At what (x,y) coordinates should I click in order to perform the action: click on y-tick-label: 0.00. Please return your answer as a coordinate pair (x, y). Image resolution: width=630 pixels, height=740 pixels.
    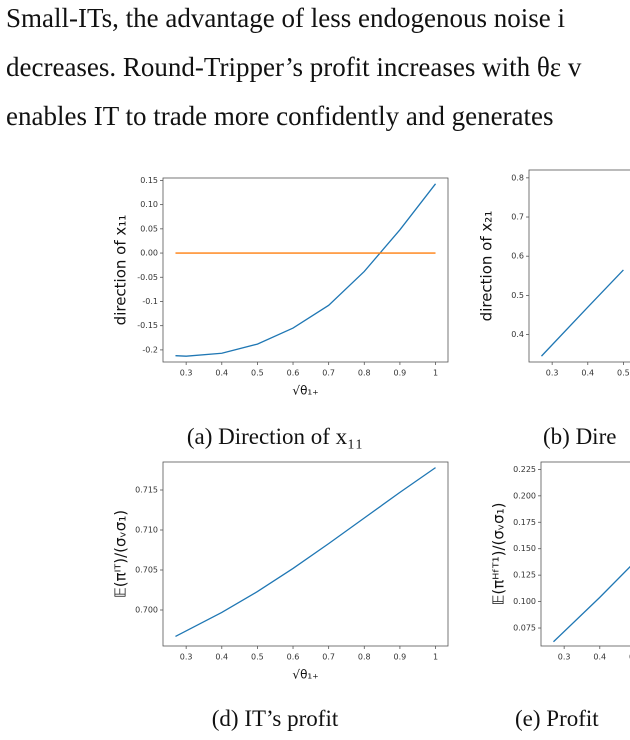
    Looking at the image, I should click on (149, 253).